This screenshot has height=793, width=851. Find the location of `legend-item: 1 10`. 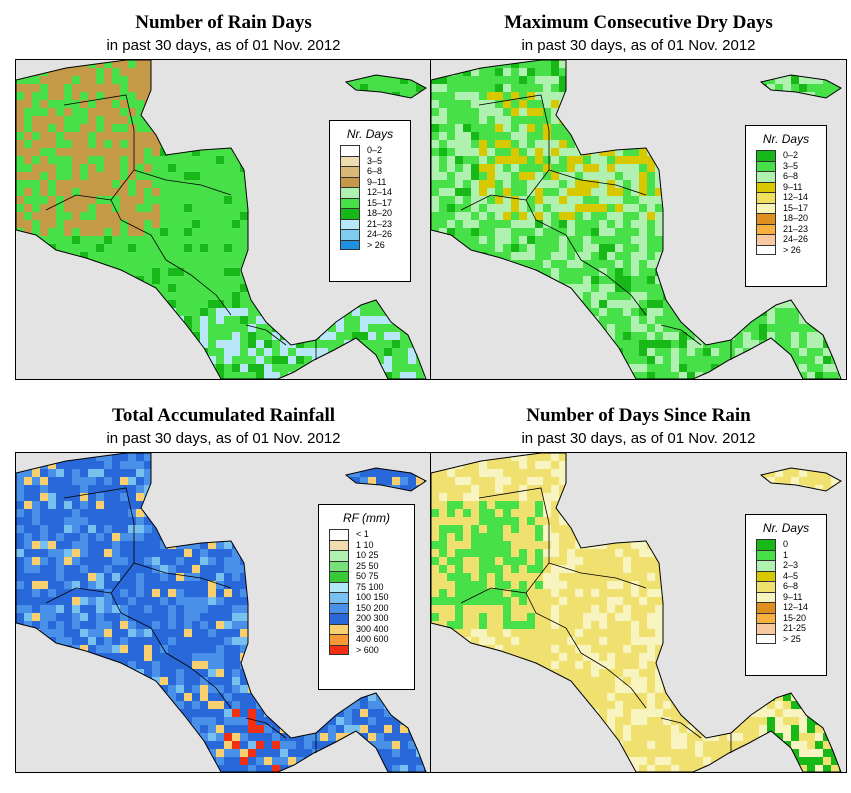

legend-item: 1 10 is located at coordinates (371, 544).